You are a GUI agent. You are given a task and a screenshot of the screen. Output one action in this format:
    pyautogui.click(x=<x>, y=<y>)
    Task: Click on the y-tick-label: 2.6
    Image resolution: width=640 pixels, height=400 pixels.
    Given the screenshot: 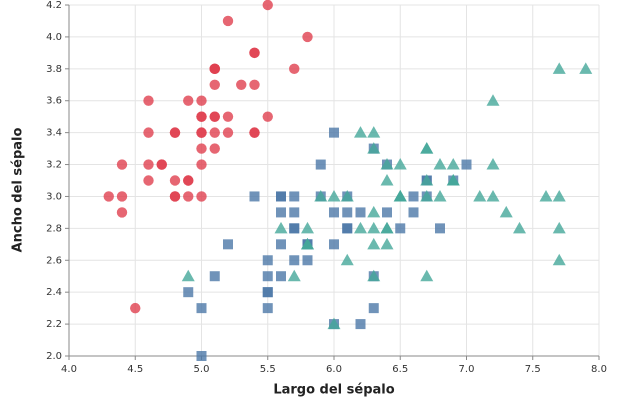 What is the action you would take?
    pyautogui.click(x=54, y=260)
    